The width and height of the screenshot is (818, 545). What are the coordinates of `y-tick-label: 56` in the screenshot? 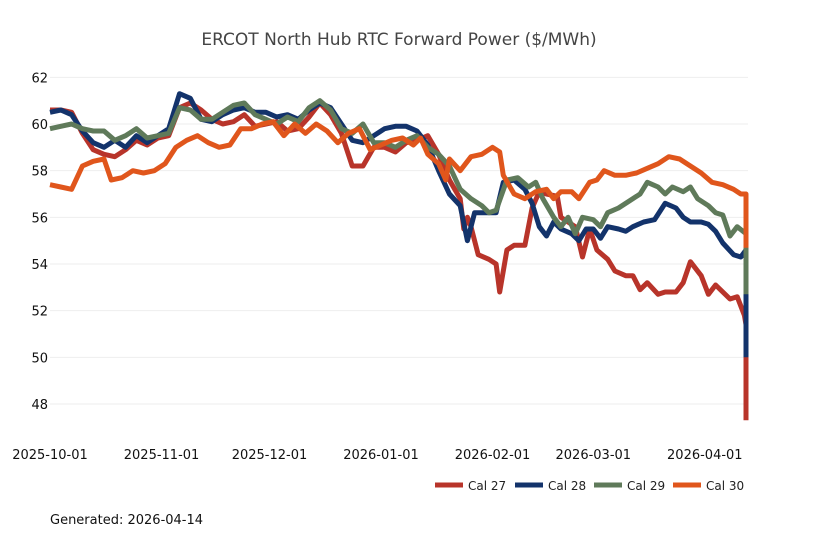 It's located at (39, 218).